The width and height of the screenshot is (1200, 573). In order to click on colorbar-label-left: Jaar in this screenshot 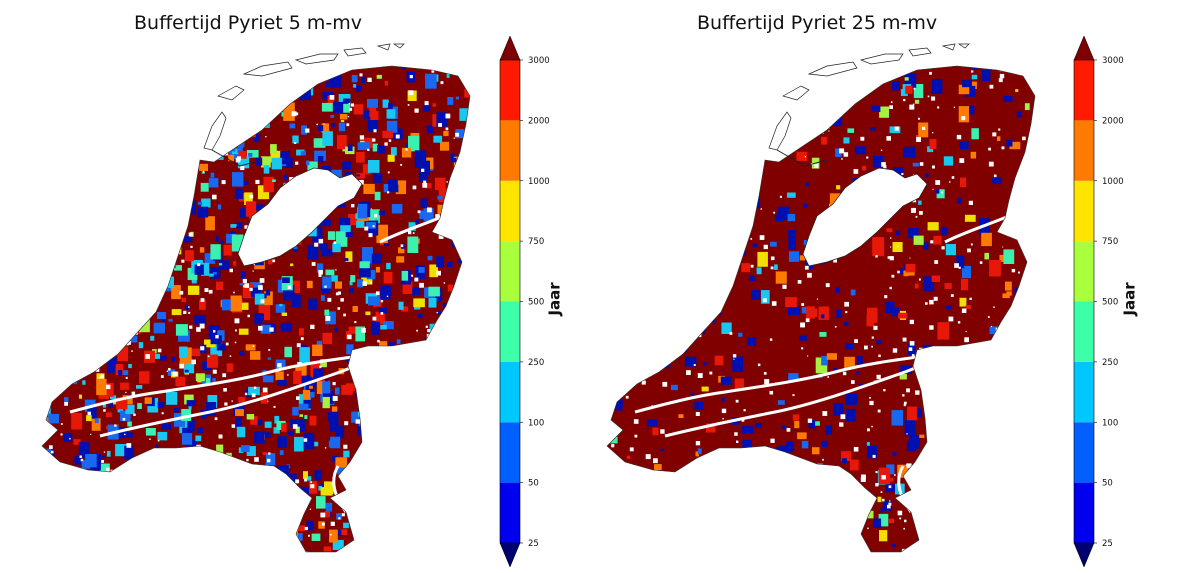, I will do `click(554, 299)`.